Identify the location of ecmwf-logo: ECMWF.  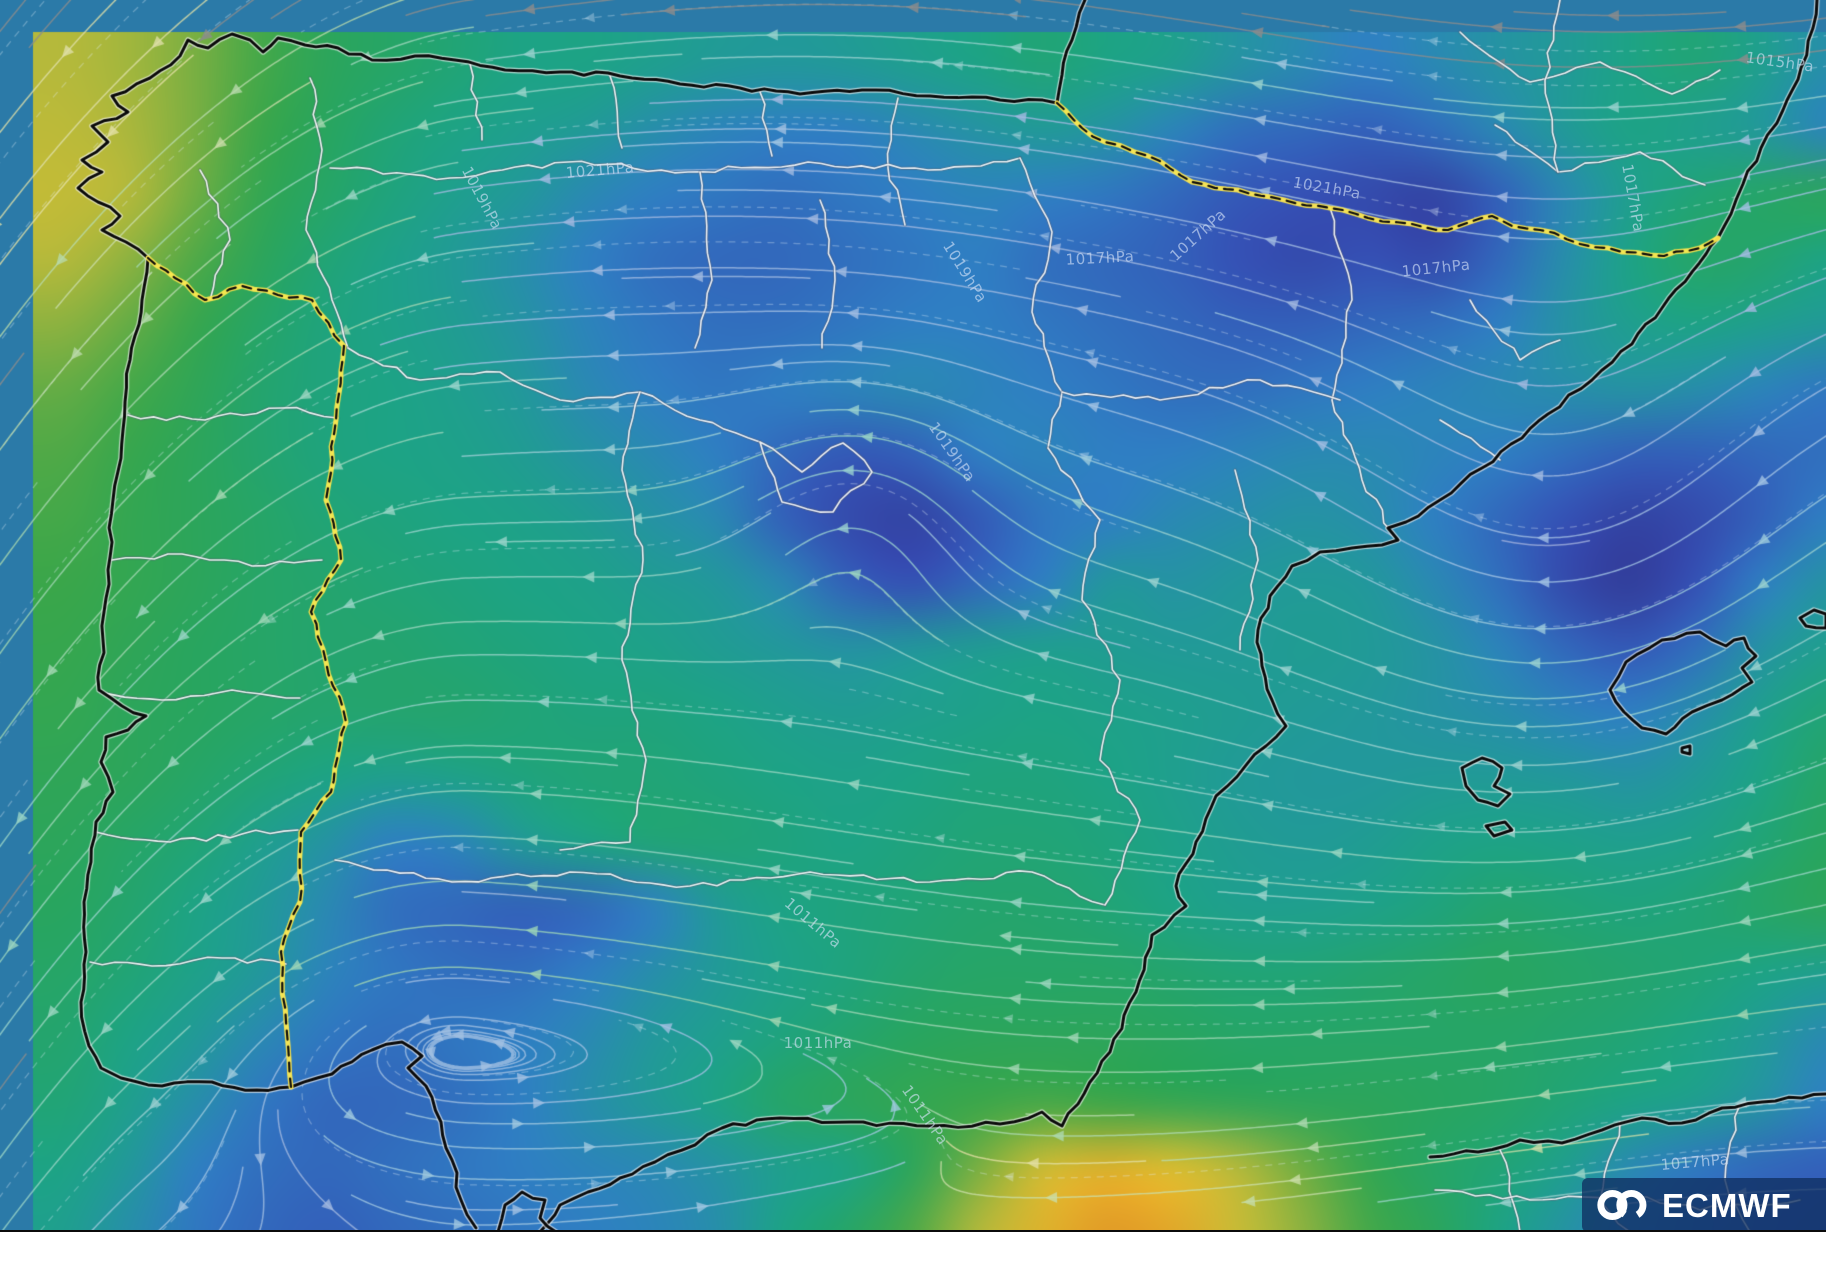
(1704, 1204).